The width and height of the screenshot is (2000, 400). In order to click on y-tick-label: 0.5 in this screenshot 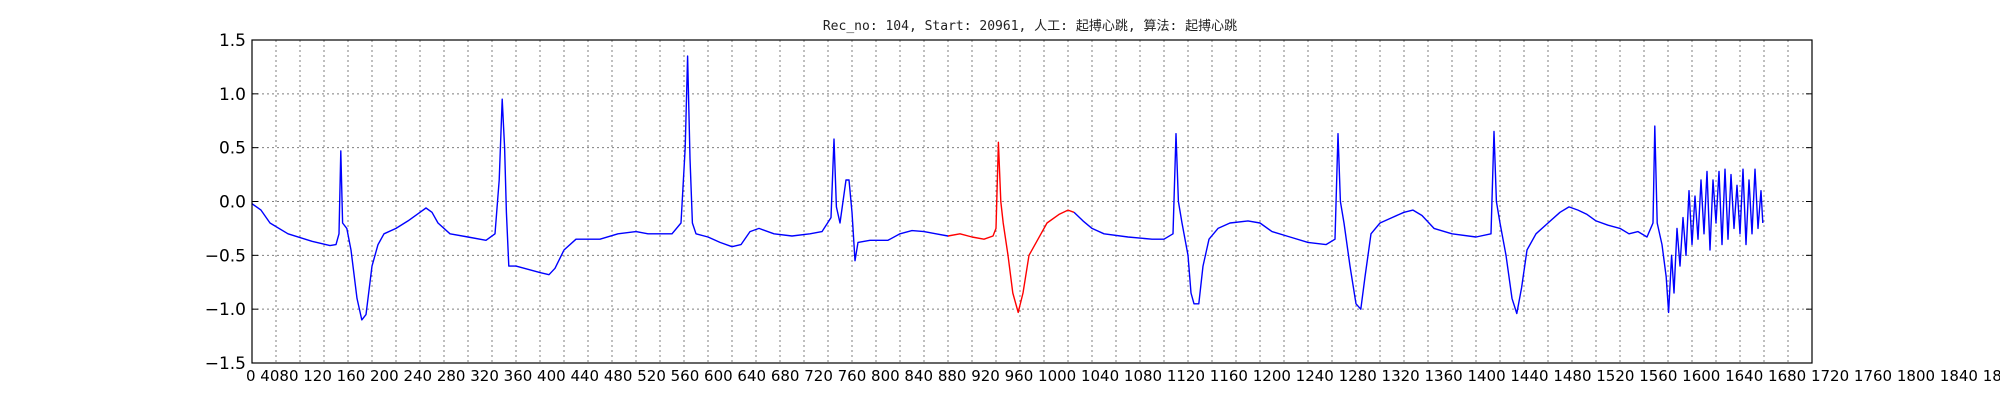, I will do `click(232, 149)`.